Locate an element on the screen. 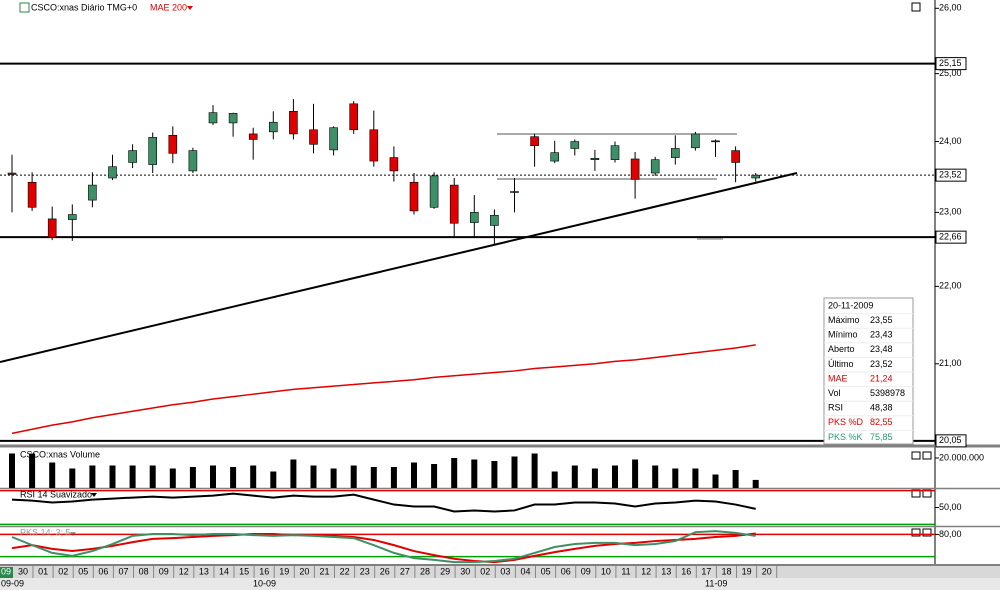  info-value: 5398978 is located at coordinates (887, 393).